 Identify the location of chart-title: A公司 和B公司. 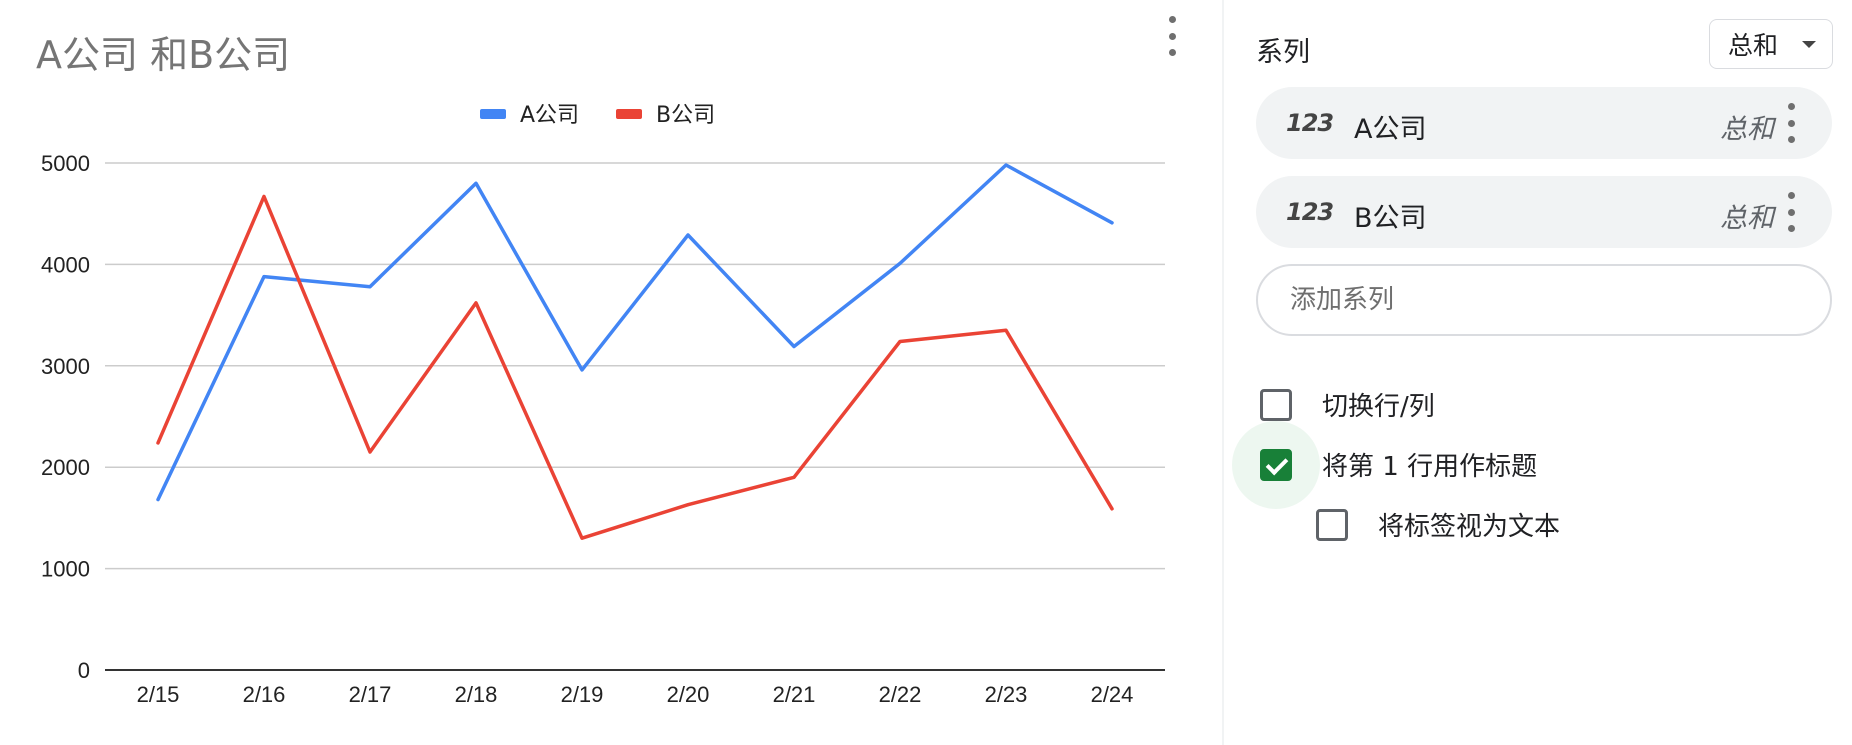
(163, 55).